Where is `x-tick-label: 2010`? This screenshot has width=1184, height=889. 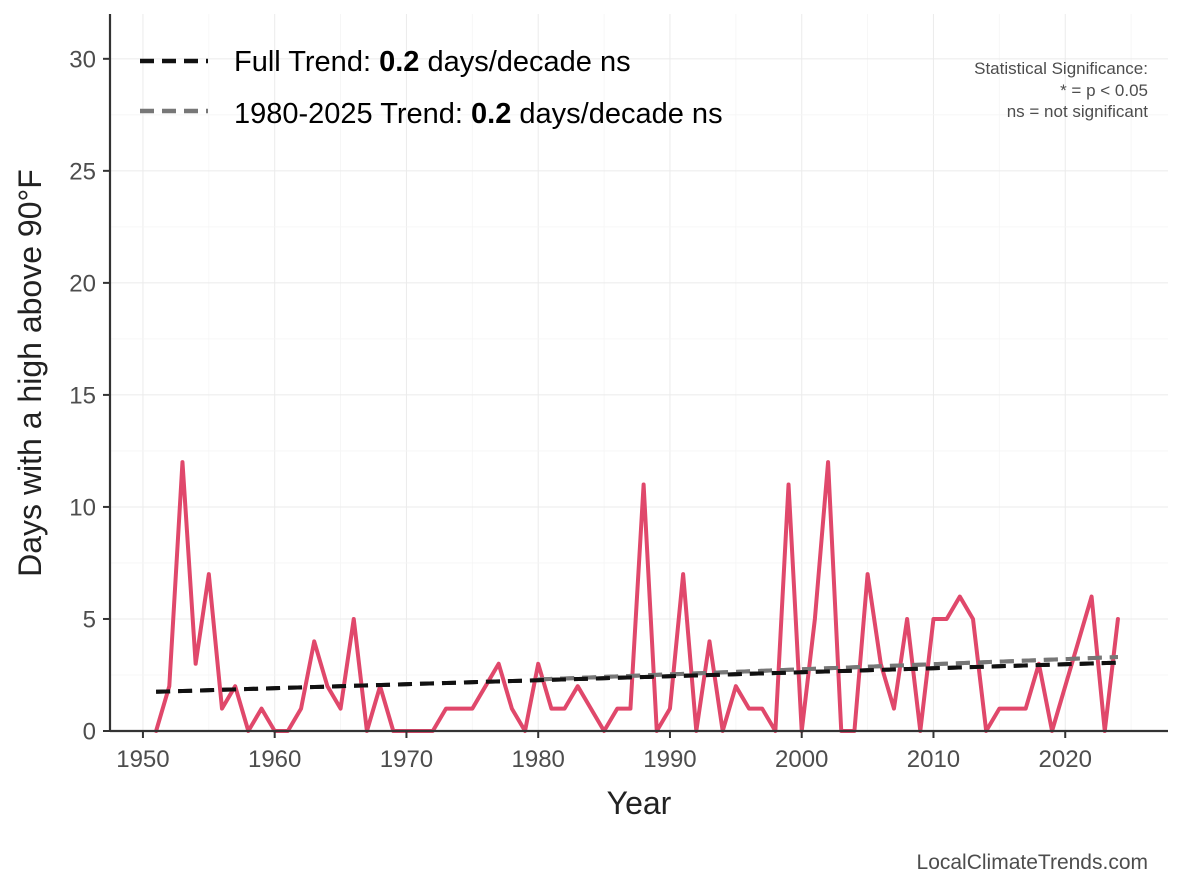
x-tick-label: 2010 is located at coordinates (933, 759).